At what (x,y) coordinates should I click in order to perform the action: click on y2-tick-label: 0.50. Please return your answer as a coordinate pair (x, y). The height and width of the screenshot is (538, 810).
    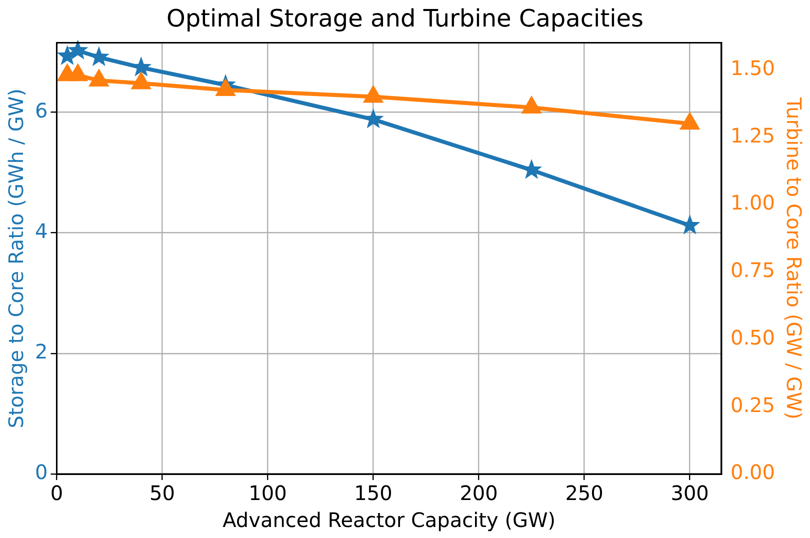
    Looking at the image, I should click on (752, 337).